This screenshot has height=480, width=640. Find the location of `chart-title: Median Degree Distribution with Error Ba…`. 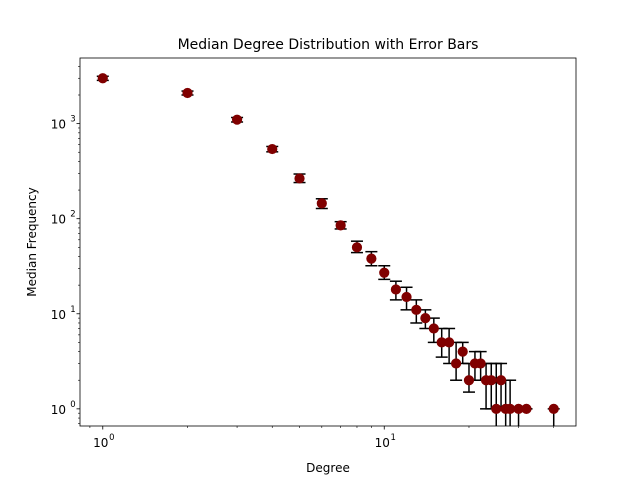

chart-title: Median Degree Distribution with Error Ba… is located at coordinates (328, 45).